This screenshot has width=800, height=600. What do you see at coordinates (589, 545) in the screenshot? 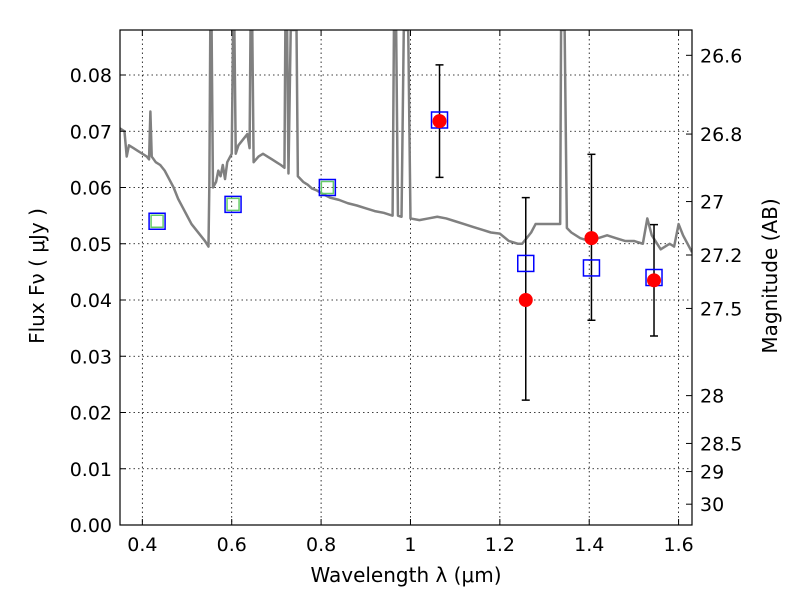
I see `x-tick-label: 1.4` at bounding box center [589, 545].